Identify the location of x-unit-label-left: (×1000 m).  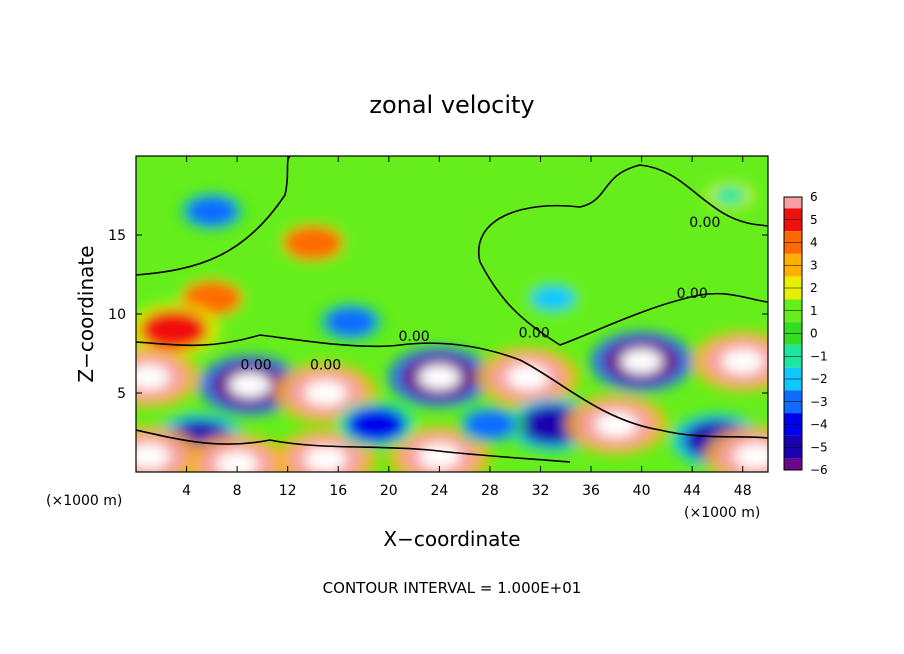
(84, 501).